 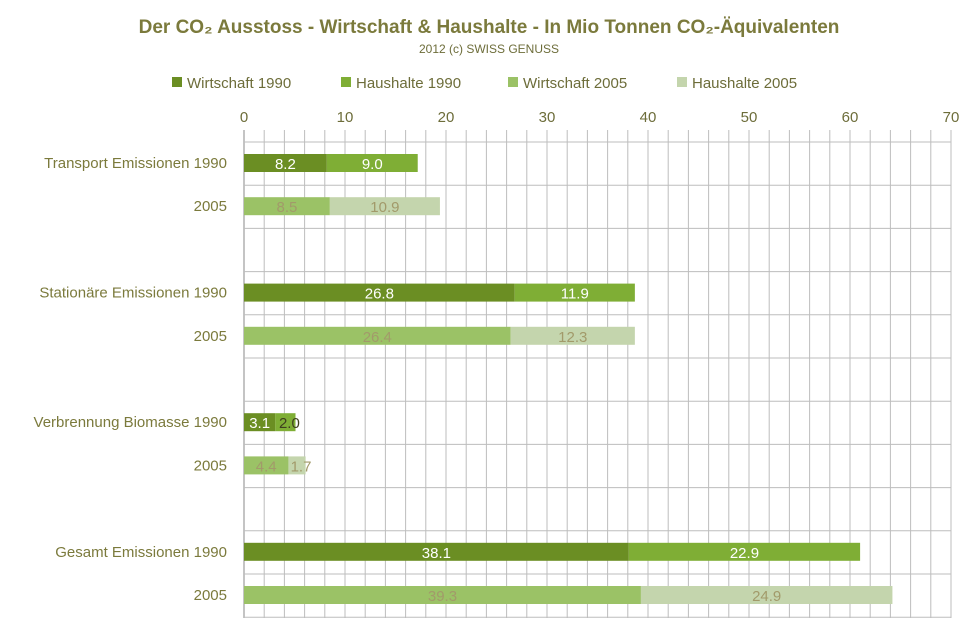 I want to click on x-tick-label: 70, so click(x=951, y=117).